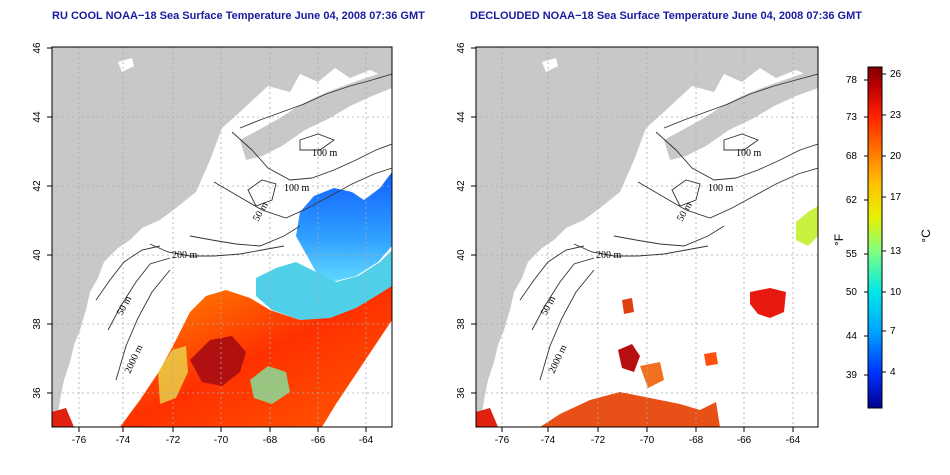 This screenshot has width=950, height=475. What do you see at coordinates (893, 331) in the screenshot?
I see `celsius-tick: 7` at bounding box center [893, 331].